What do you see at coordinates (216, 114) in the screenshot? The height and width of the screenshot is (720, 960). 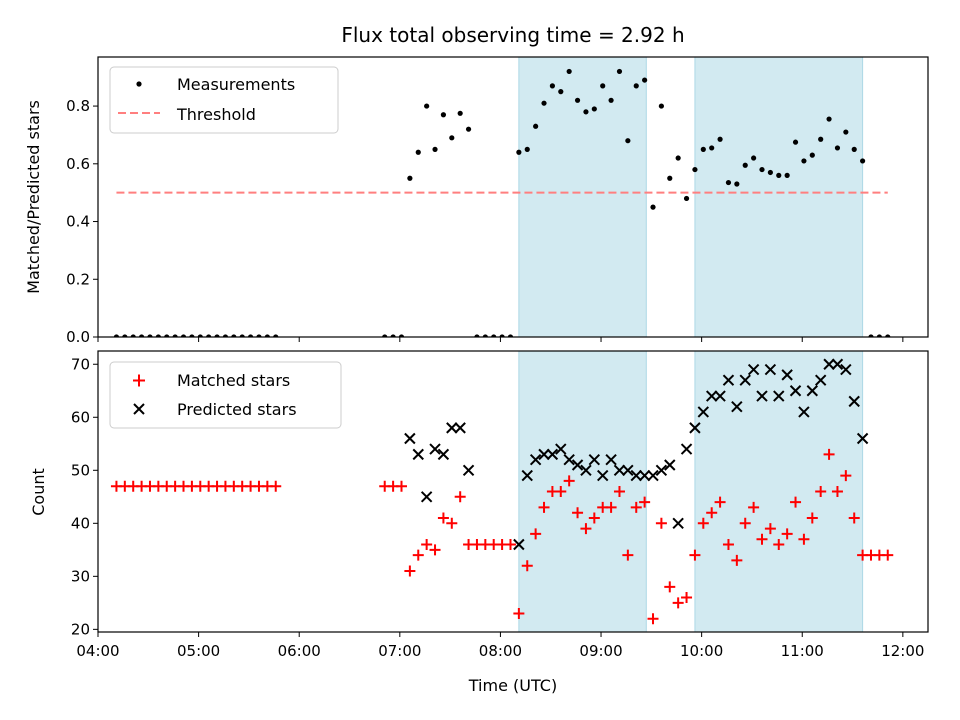 I see `legend-threshold: Threshold` at bounding box center [216, 114].